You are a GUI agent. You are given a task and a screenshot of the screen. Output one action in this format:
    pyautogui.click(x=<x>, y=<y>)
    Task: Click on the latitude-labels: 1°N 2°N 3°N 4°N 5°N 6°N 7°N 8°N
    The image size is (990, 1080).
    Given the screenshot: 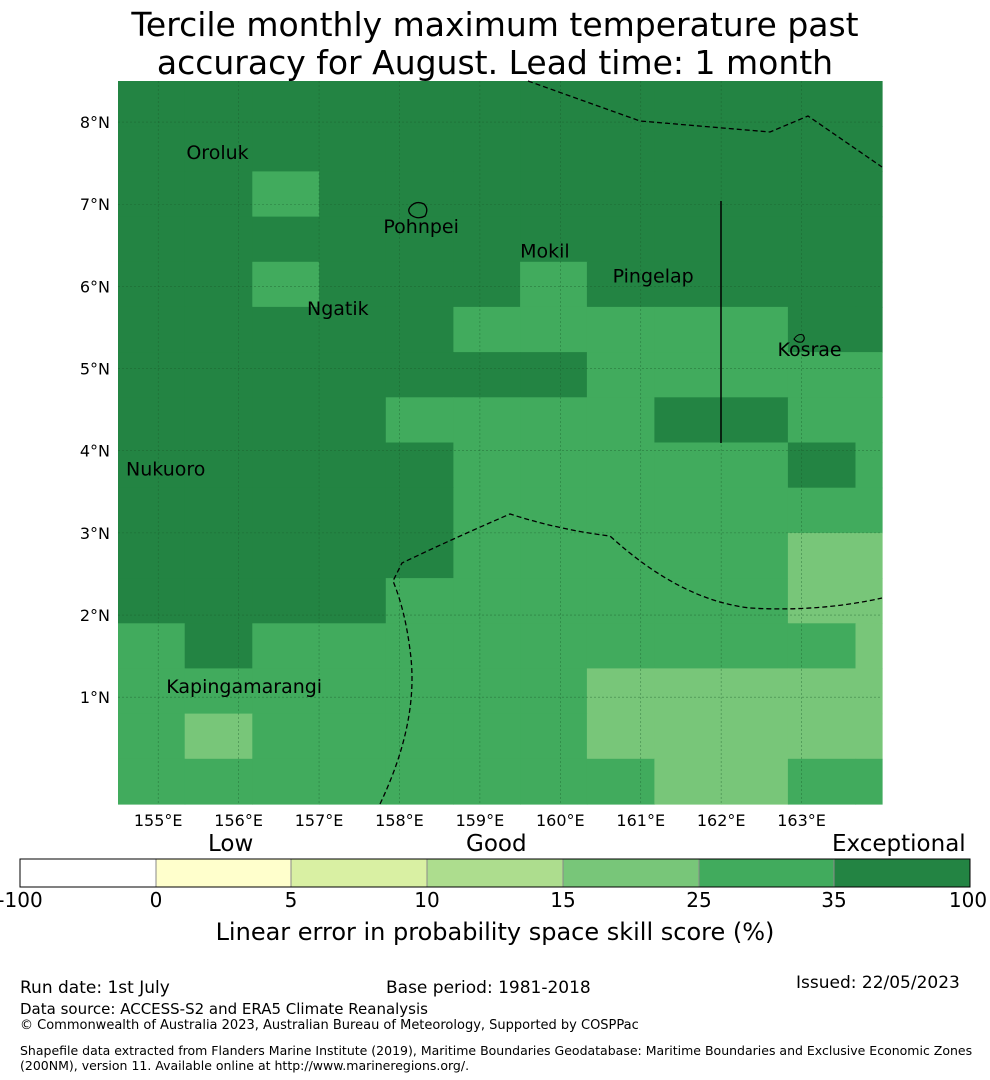 What is the action you would take?
    pyautogui.click(x=95, y=410)
    